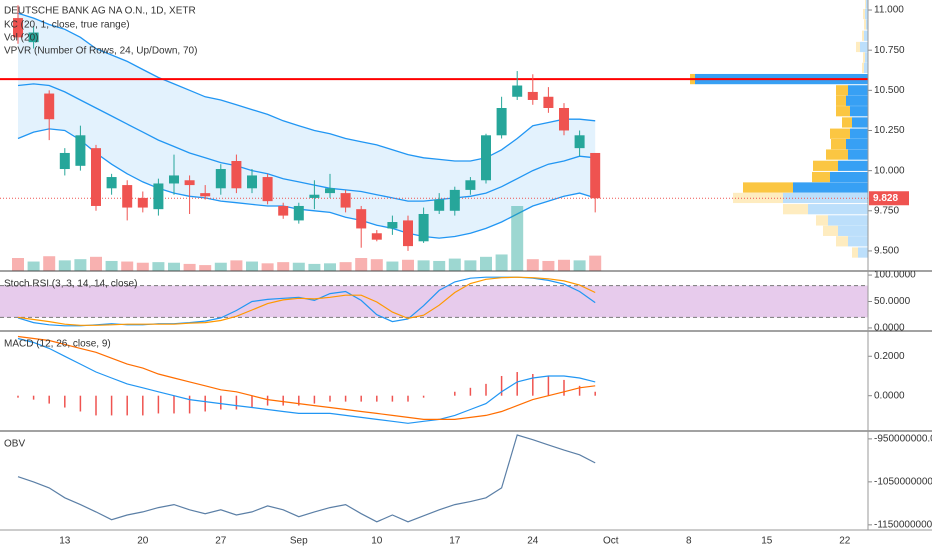  Describe the element at coordinates (100, 11) in the screenshot. I see `chart-title: DEUTSCHE BANK AG NA O.N., 1D, XETR` at that location.